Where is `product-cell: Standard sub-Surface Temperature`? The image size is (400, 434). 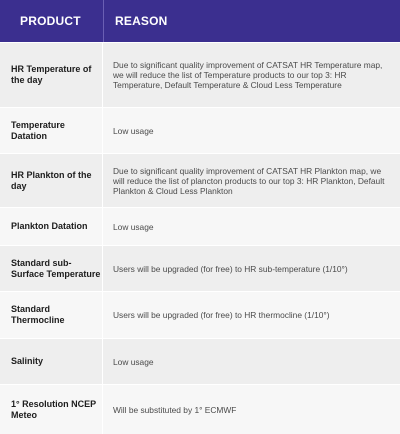
product-cell: Standard sub-Surface Temperature is located at coordinates (51, 268).